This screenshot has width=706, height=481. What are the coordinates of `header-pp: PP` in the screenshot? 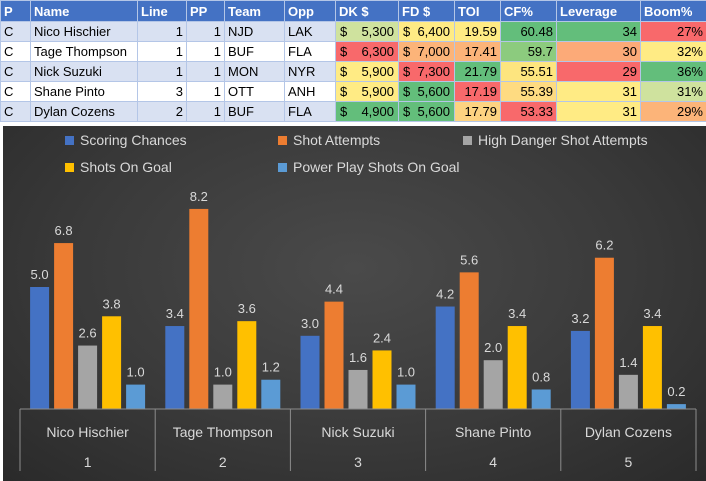 It's located at (205, 11).